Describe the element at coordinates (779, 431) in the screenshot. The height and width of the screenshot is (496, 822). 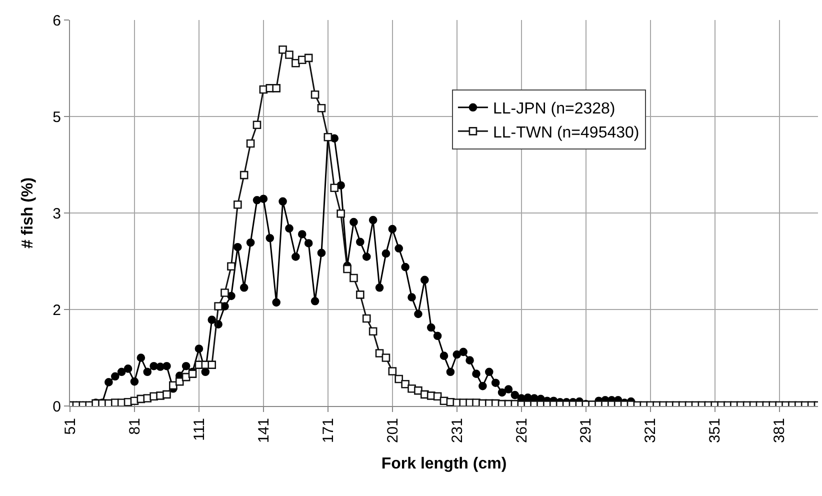
I see `x-tick-label: 381` at that location.